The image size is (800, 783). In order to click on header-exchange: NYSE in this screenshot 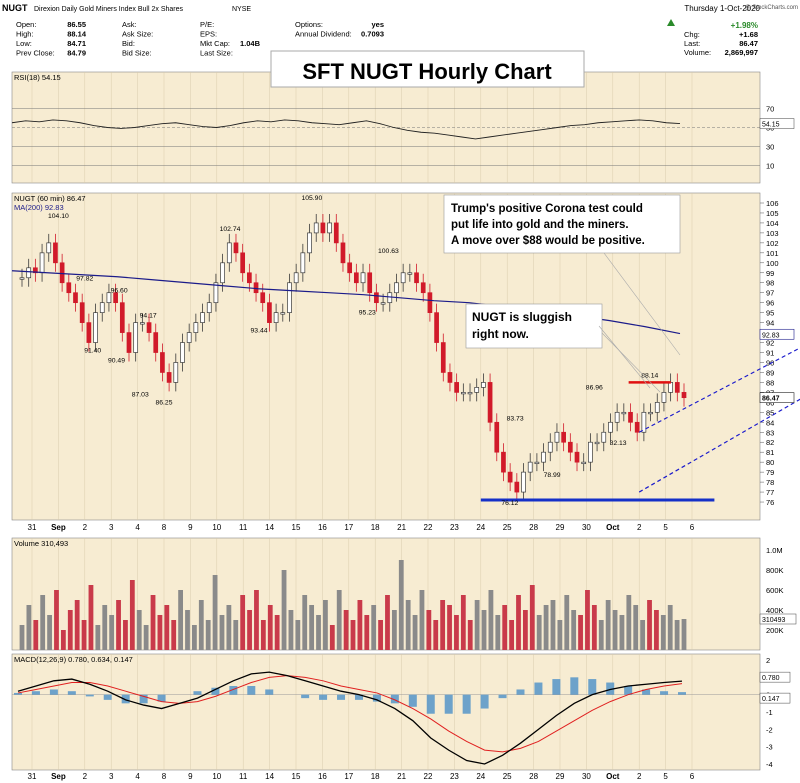, I will do `click(241, 9)`.